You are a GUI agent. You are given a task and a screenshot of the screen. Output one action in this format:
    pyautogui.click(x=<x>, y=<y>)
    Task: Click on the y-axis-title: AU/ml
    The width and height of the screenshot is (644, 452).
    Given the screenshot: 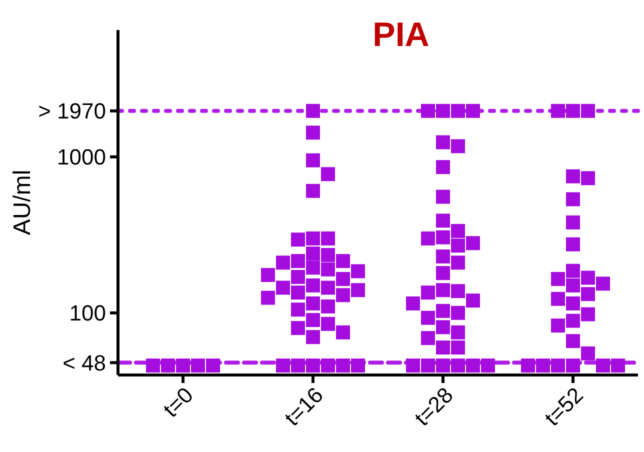 What is the action you would take?
    pyautogui.click(x=22, y=203)
    